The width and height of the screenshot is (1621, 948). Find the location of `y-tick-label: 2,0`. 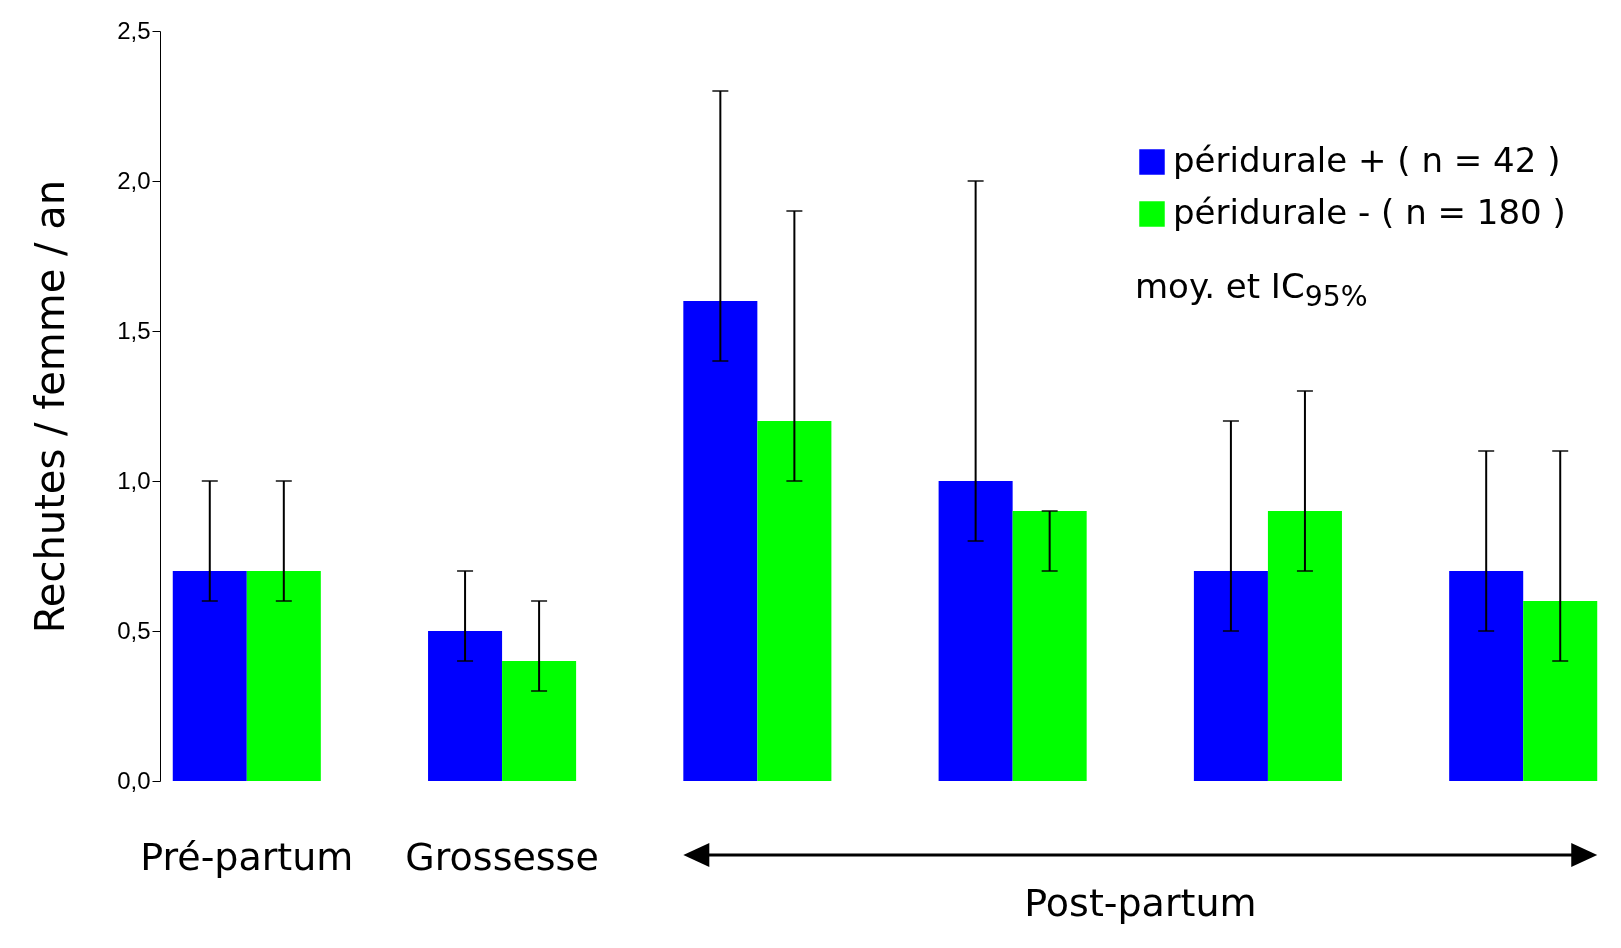

y-tick-label: 2,0 is located at coordinates (134, 180).